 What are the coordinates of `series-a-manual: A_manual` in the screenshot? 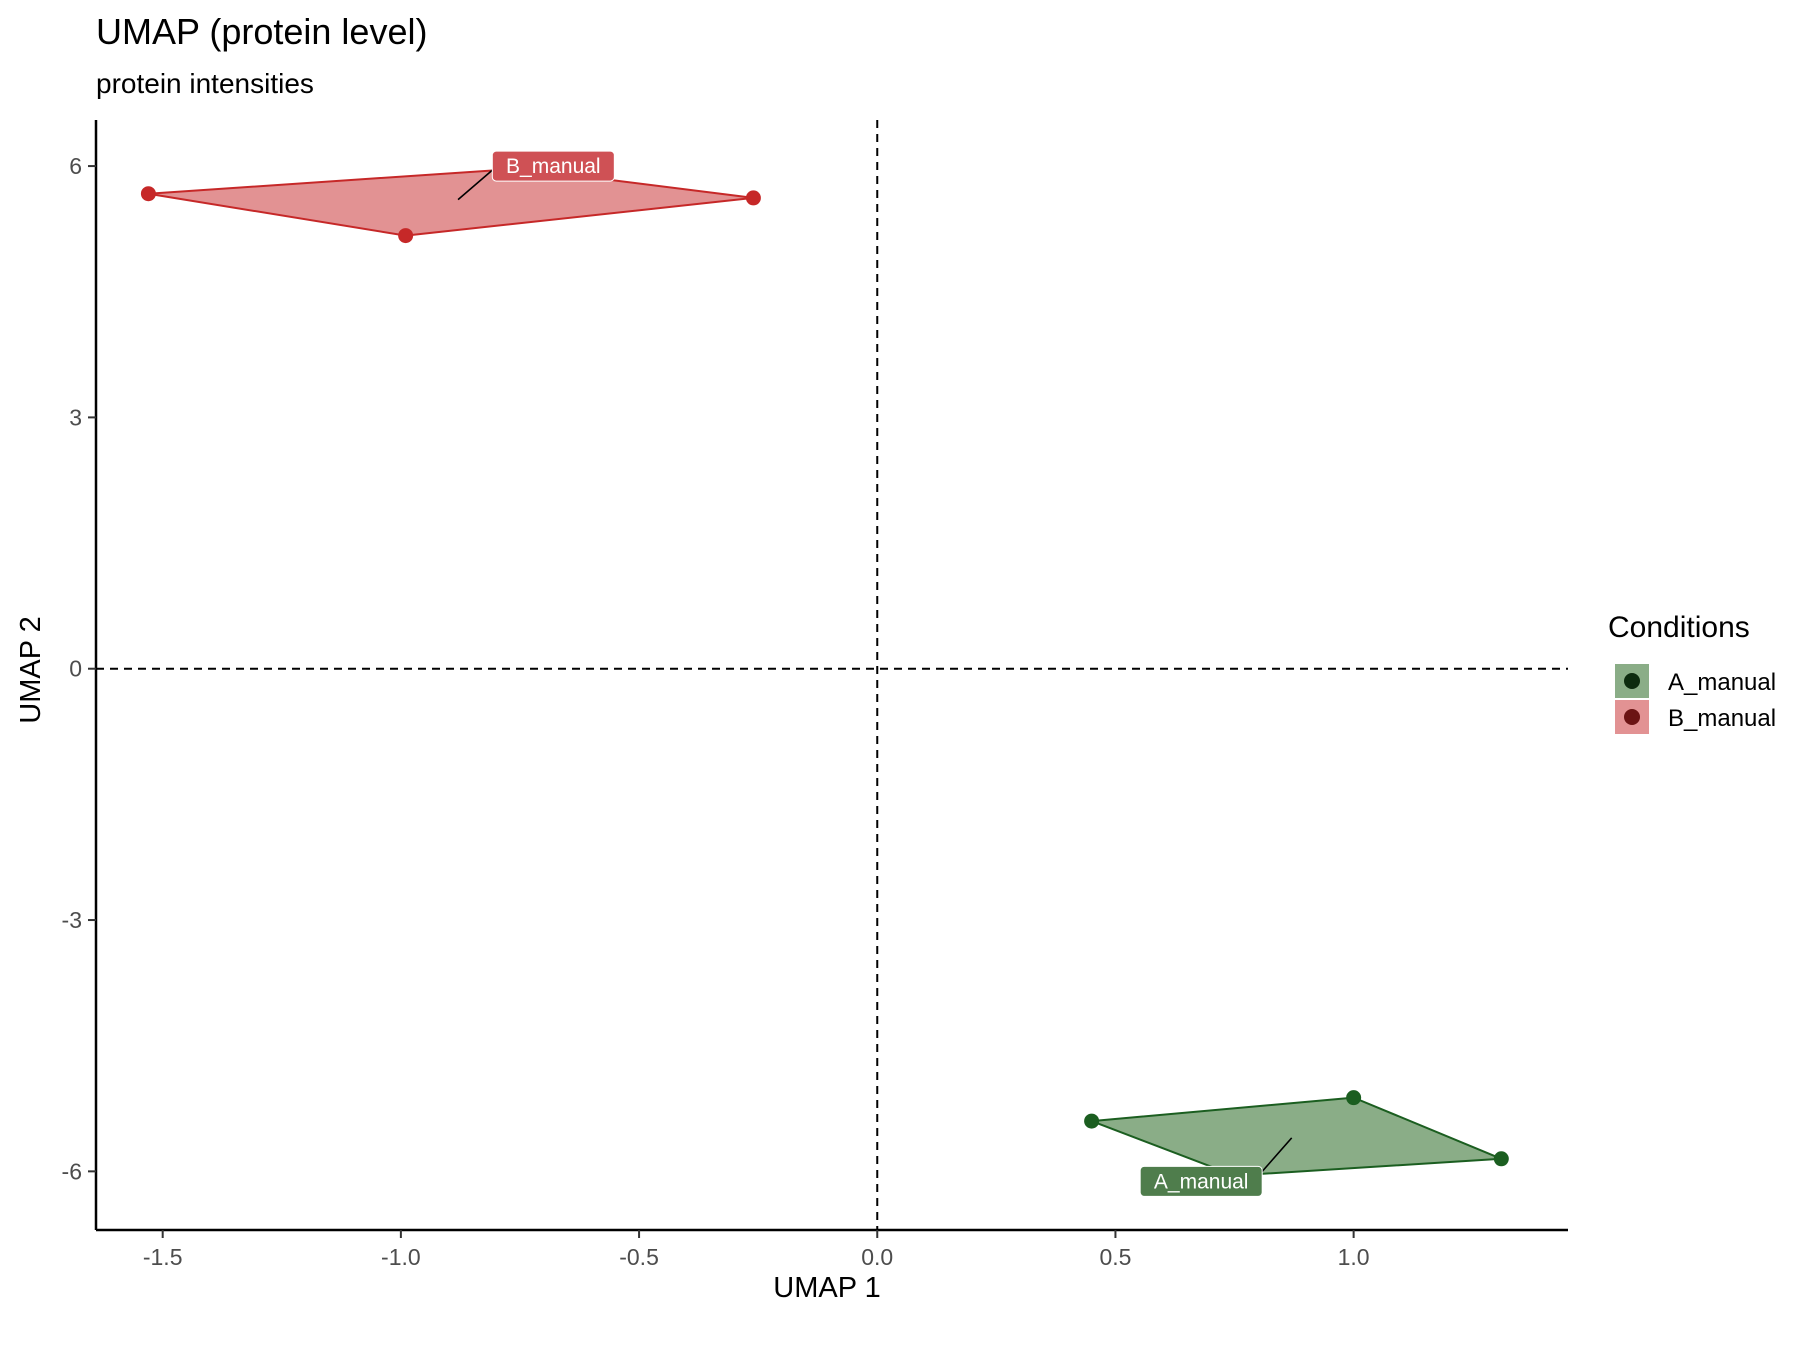 It's located at (1296, 1143).